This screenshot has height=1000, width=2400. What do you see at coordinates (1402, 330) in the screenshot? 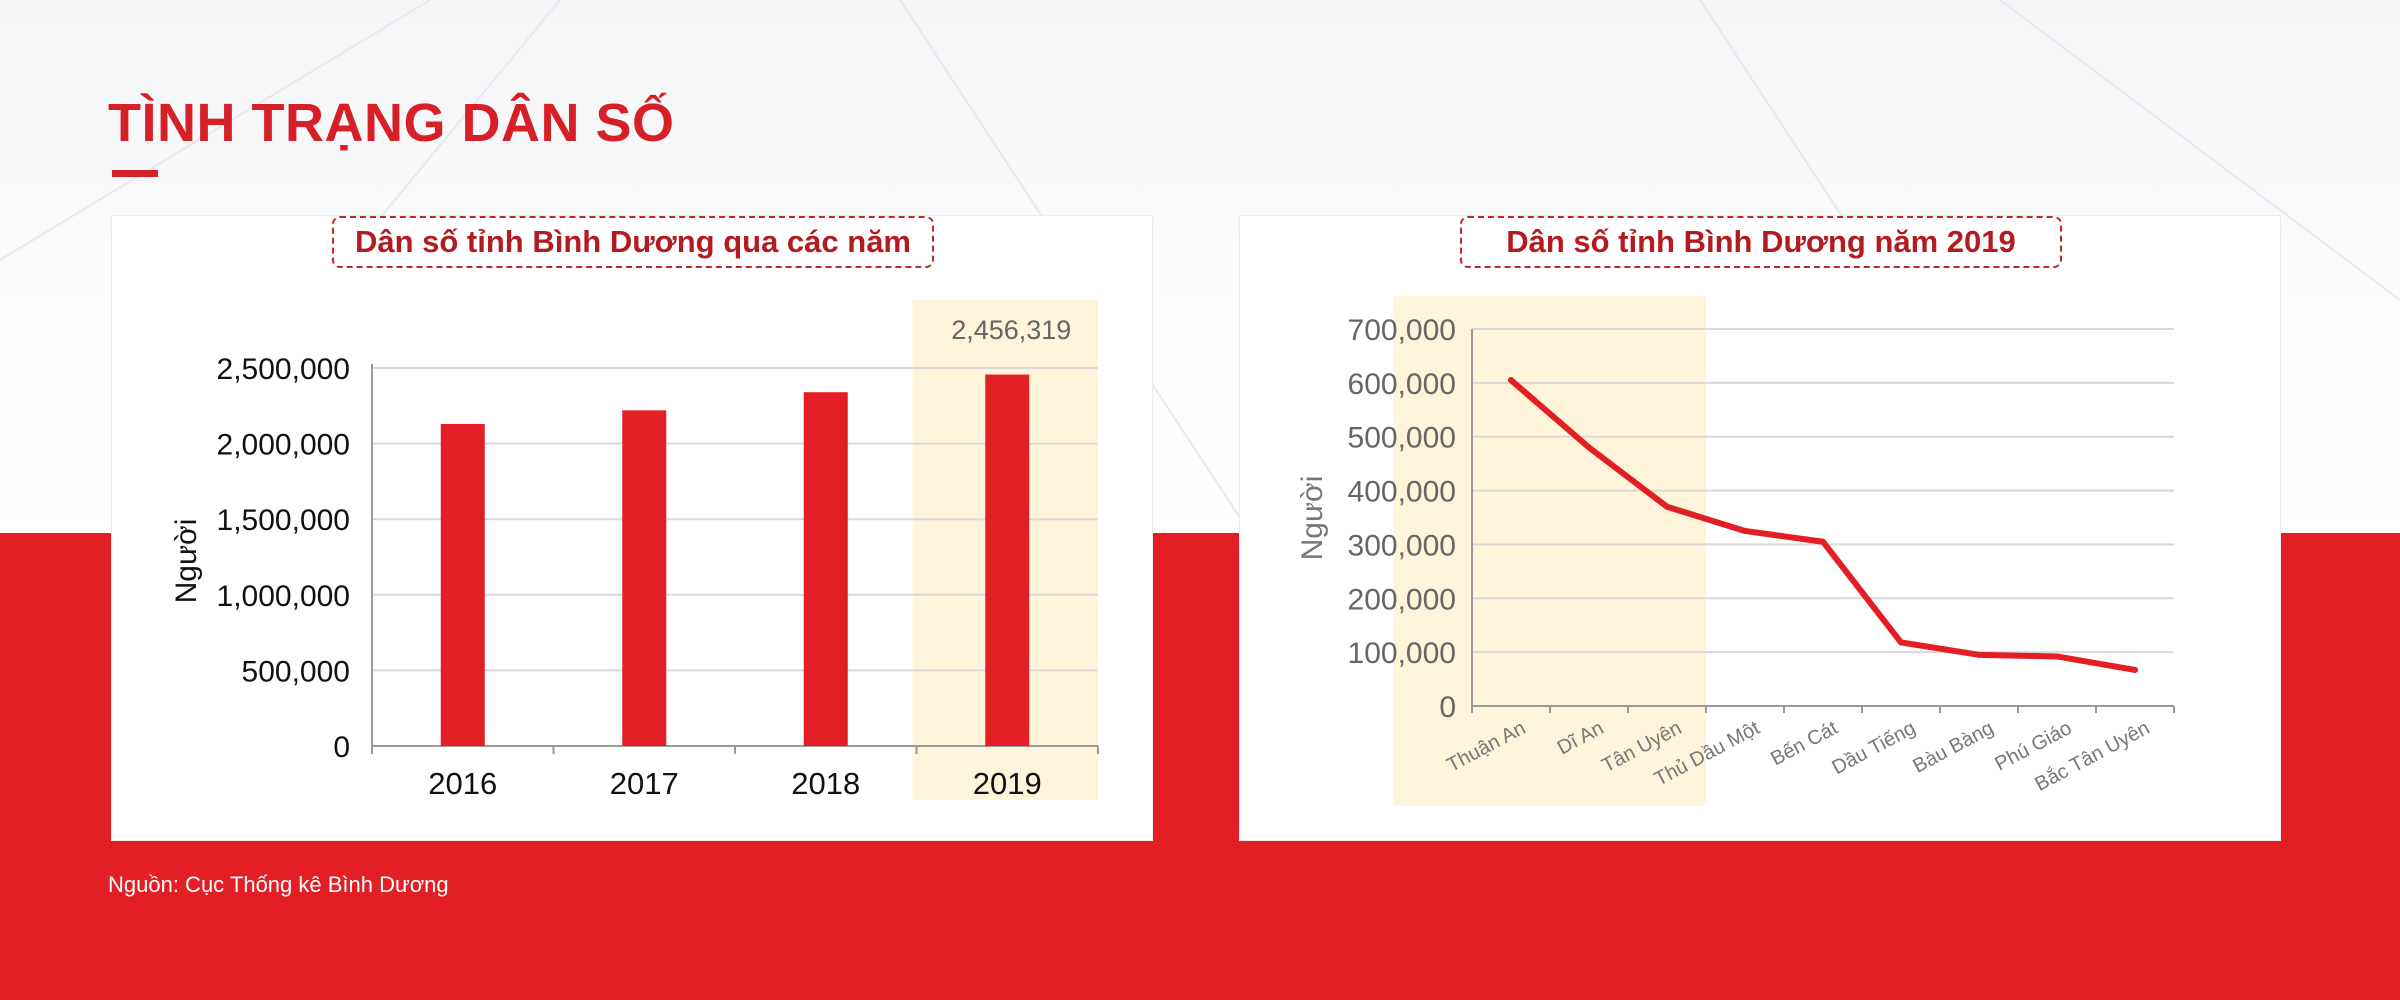
I see `y-tick-label: 700,000` at bounding box center [1402, 330].